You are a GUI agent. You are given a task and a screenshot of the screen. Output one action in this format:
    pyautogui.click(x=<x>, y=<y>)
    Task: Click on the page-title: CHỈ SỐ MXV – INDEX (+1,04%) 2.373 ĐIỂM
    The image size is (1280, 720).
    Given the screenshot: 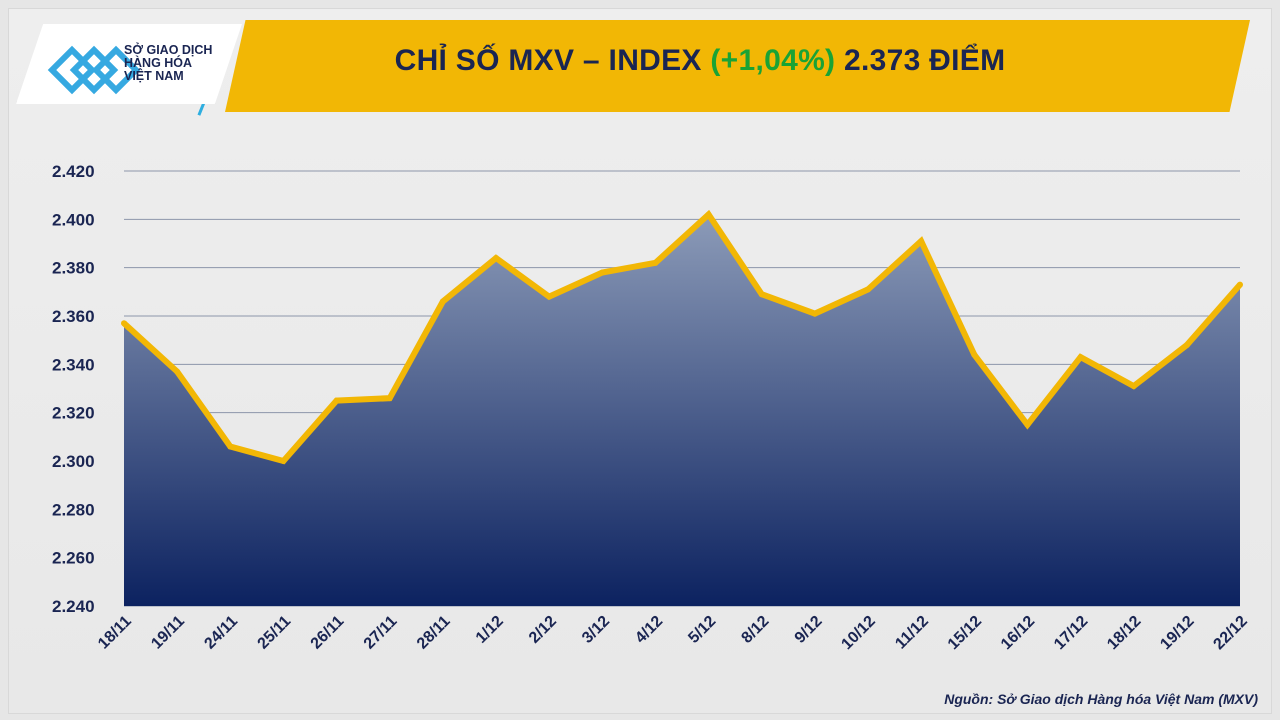 What is the action you would take?
    pyautogui.click(x=700, y=61)
    